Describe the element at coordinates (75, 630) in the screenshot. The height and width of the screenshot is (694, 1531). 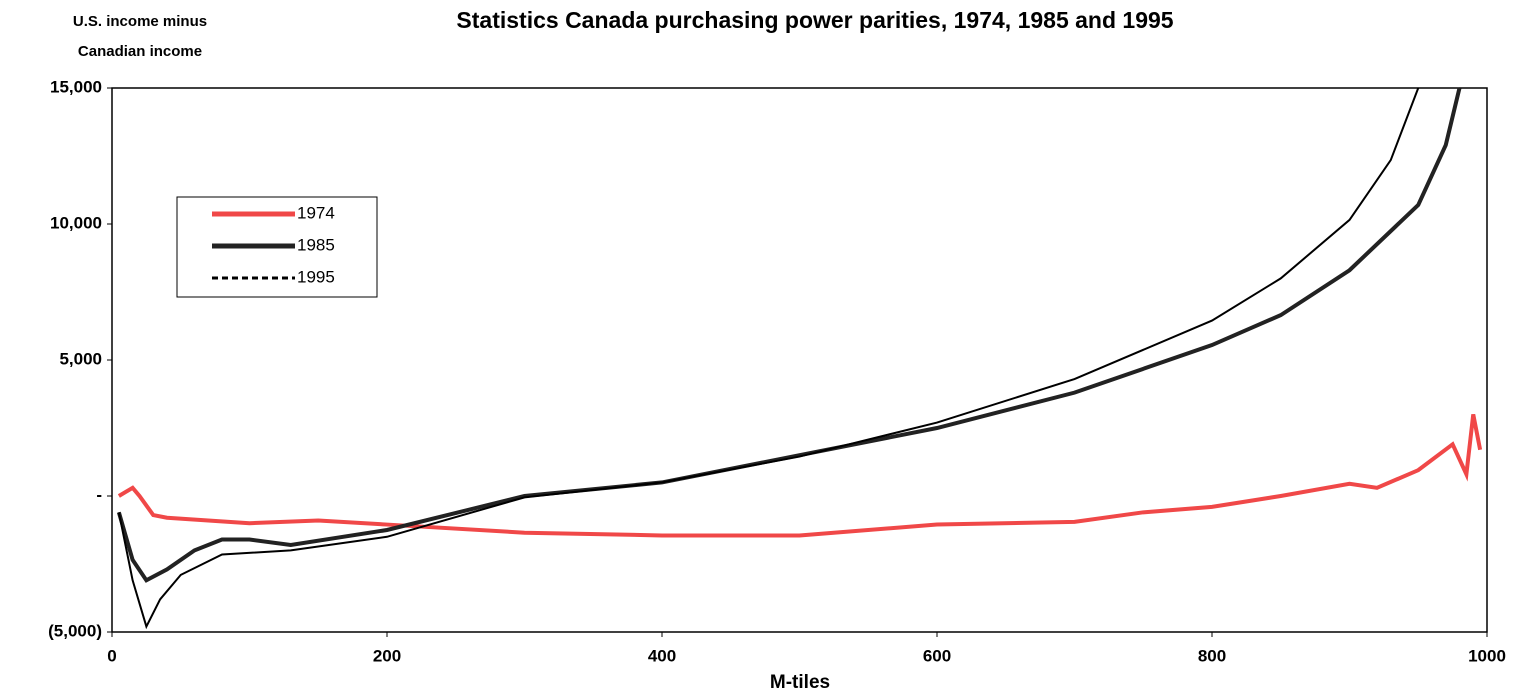
I see `y-tick-label: (5,000)` at that location.